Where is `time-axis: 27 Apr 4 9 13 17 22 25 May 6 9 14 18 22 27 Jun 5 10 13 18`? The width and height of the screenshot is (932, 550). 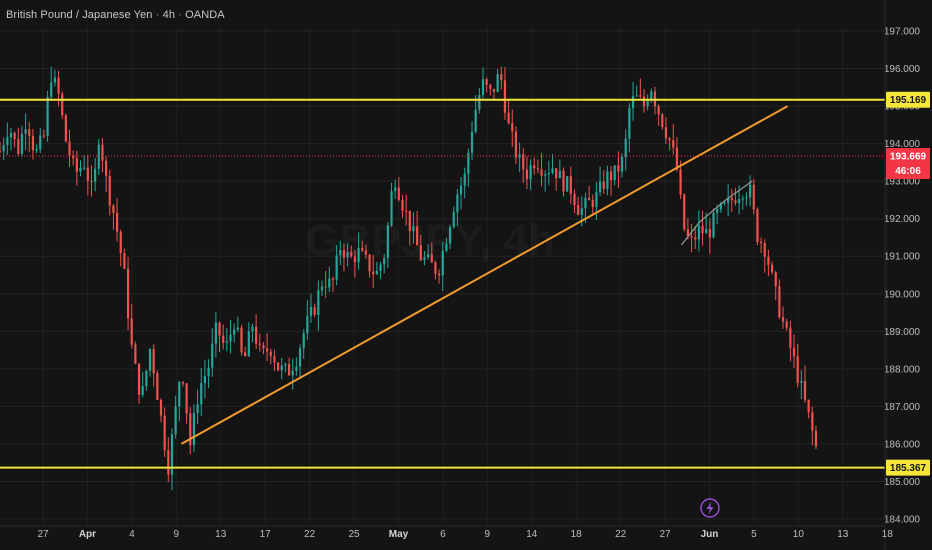
time-axis: 27 Apr 4 9 13 17 22 25 May 6 9 14 18 22 27 Jun 5 10 13 18 is located at coordinates (446, 532).